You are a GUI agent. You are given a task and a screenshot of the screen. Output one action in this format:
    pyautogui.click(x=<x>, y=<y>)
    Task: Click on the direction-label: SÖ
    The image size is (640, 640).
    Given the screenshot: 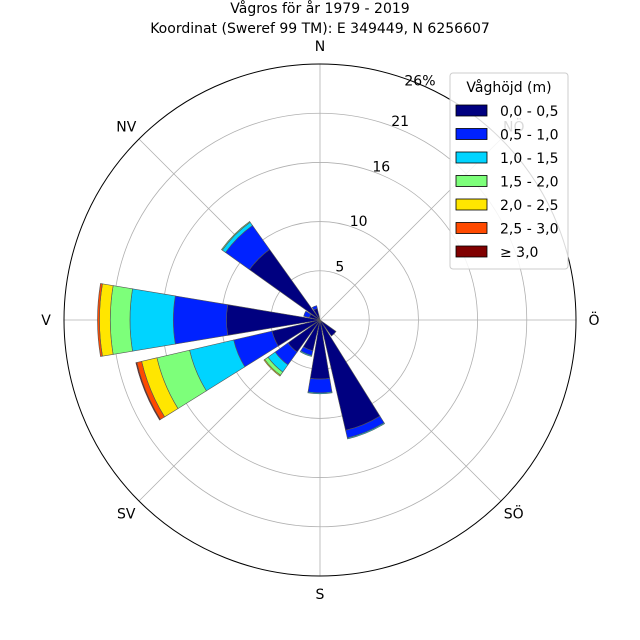 What is the action you would take?
    pyautogui.click(x=514, y=514)
    